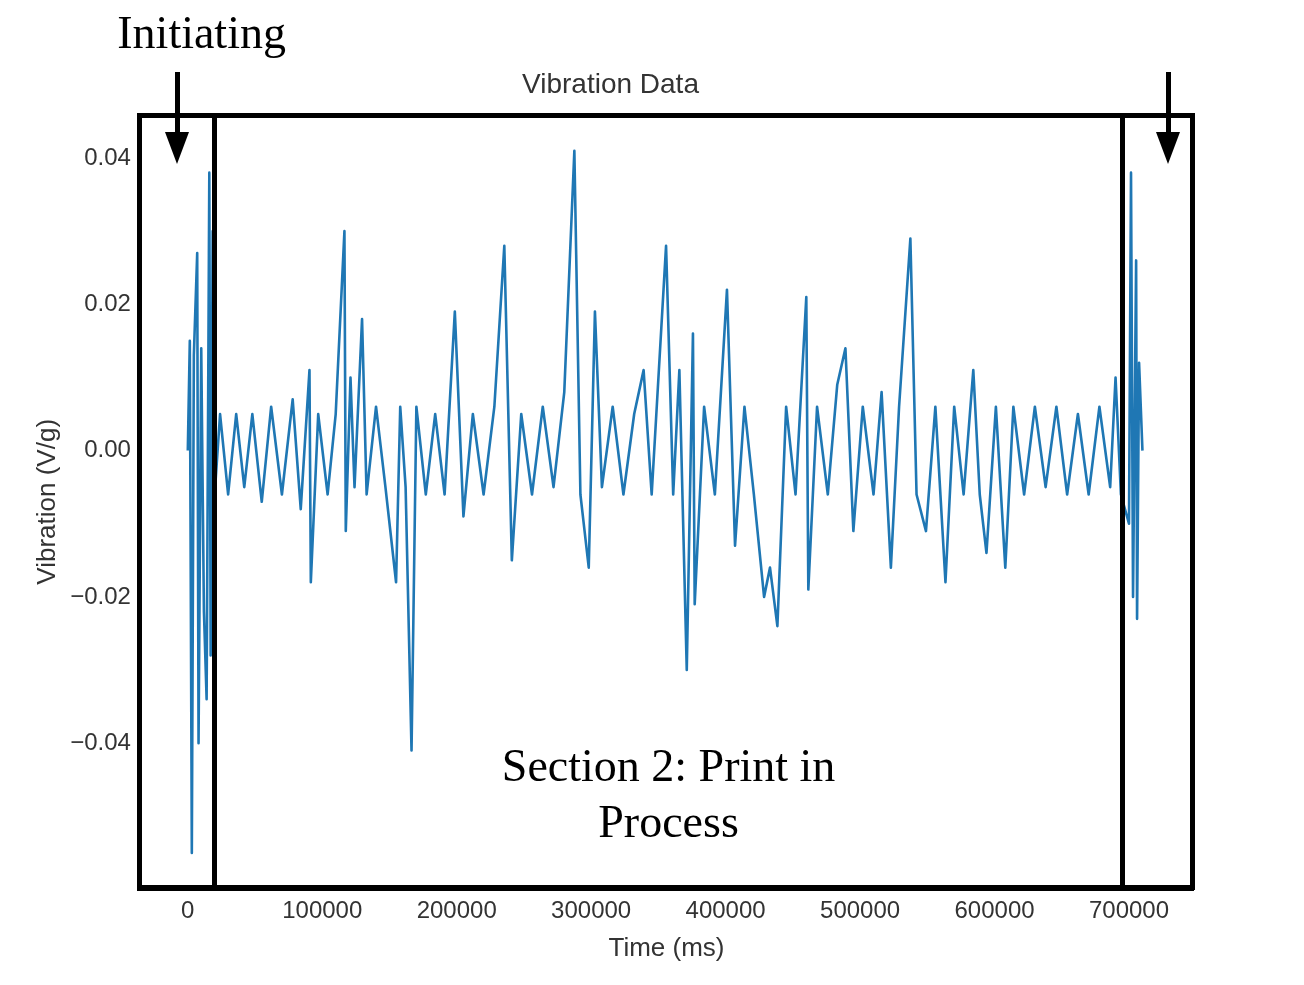 The image size is (1304, 985). What do you see at coordinates (994, 910) in the screenshot?
I see `x-tick-label: 600000` at bounding box center [994, 910].